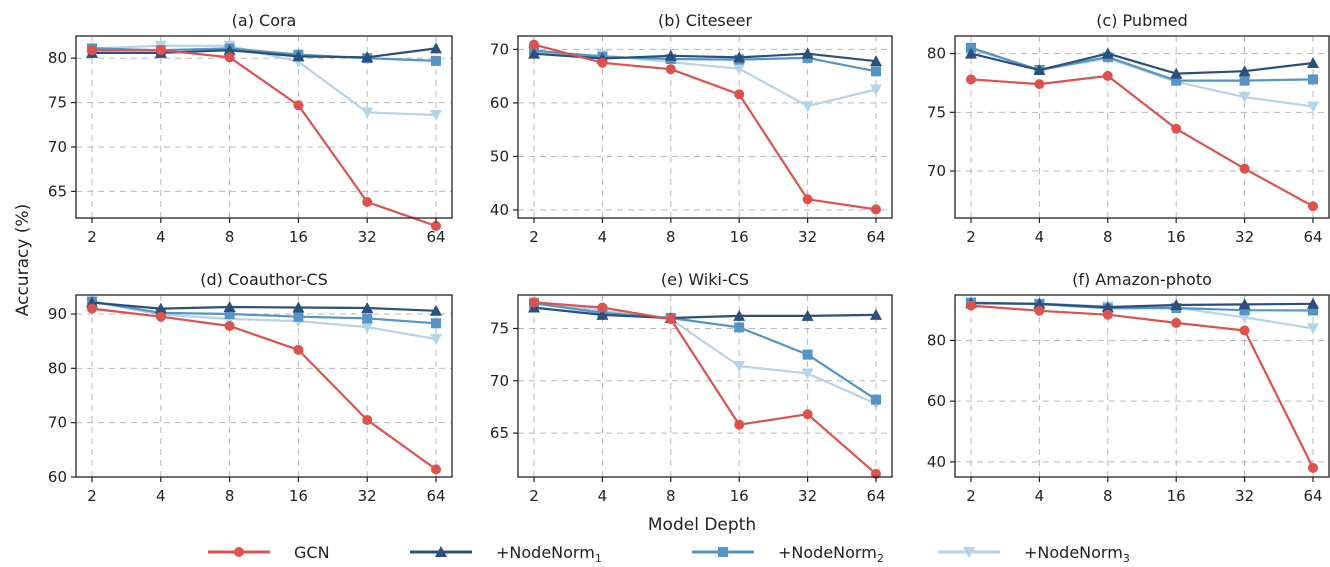  I want to click on subplot-5: 2 4 8 16 32 64 65 70 75 (e) Wiki-CS, so click(691, 387).